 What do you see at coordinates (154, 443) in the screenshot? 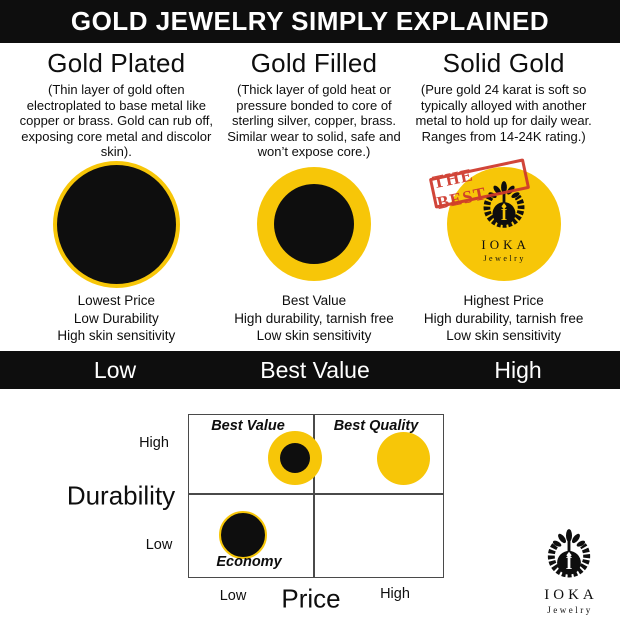
I see `y-tick-high: High` at bounding box center [154, 443].